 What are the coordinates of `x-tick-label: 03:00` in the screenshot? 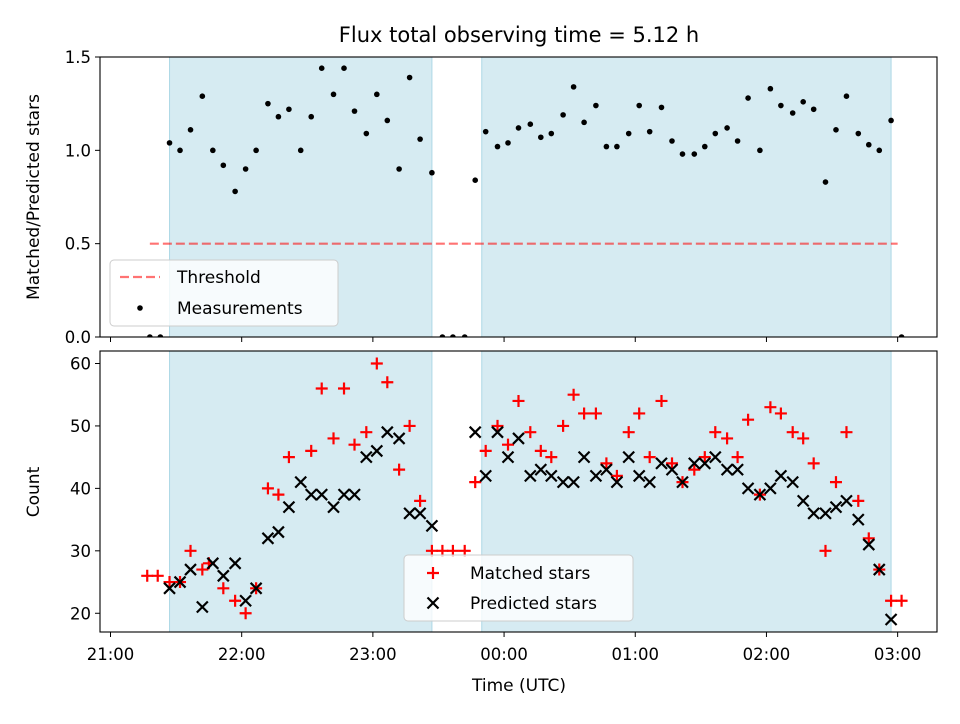 It's located at (898, 654).